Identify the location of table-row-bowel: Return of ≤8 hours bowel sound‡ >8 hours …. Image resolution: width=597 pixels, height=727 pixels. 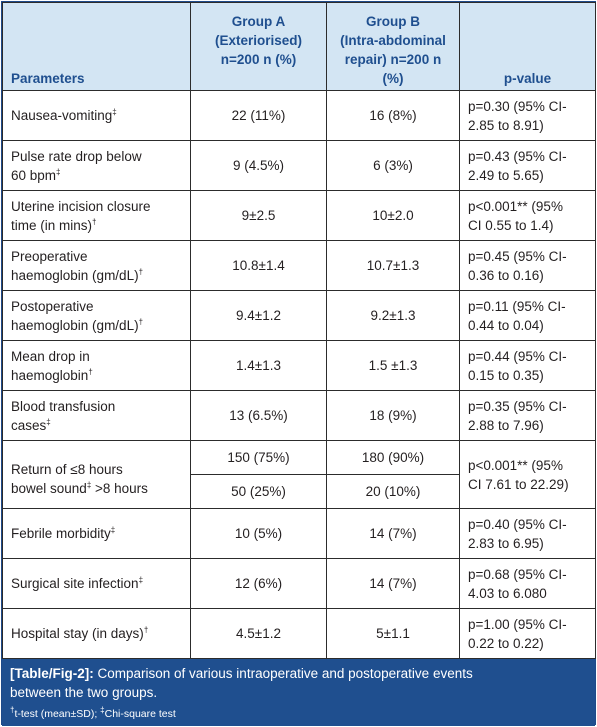
(299, 474).